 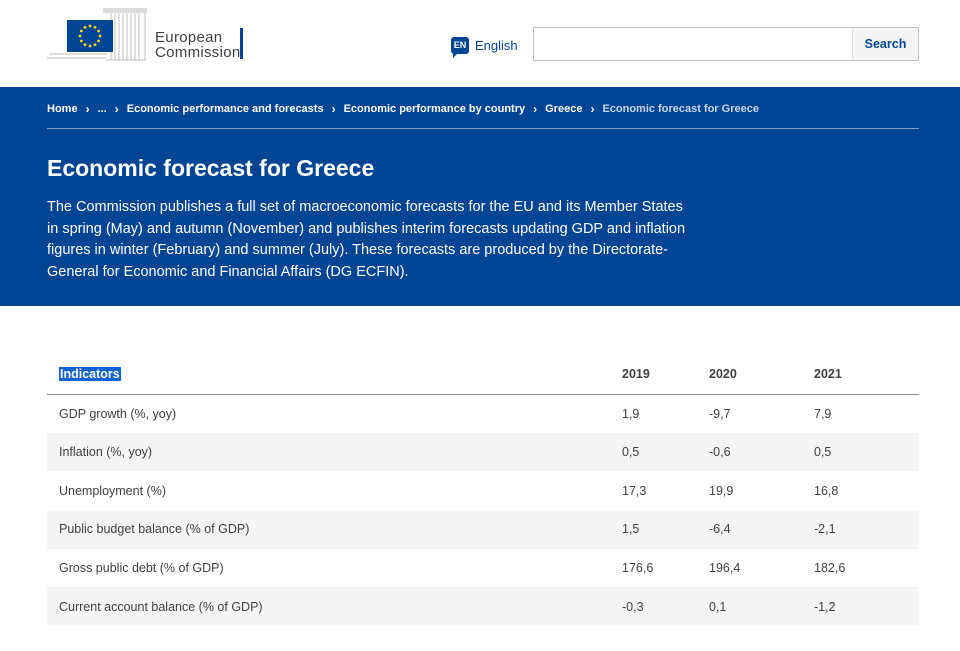 I want to click on table-row: Unemployment (%) 17,3 19,9 16,8, so click(x=483, y=490).